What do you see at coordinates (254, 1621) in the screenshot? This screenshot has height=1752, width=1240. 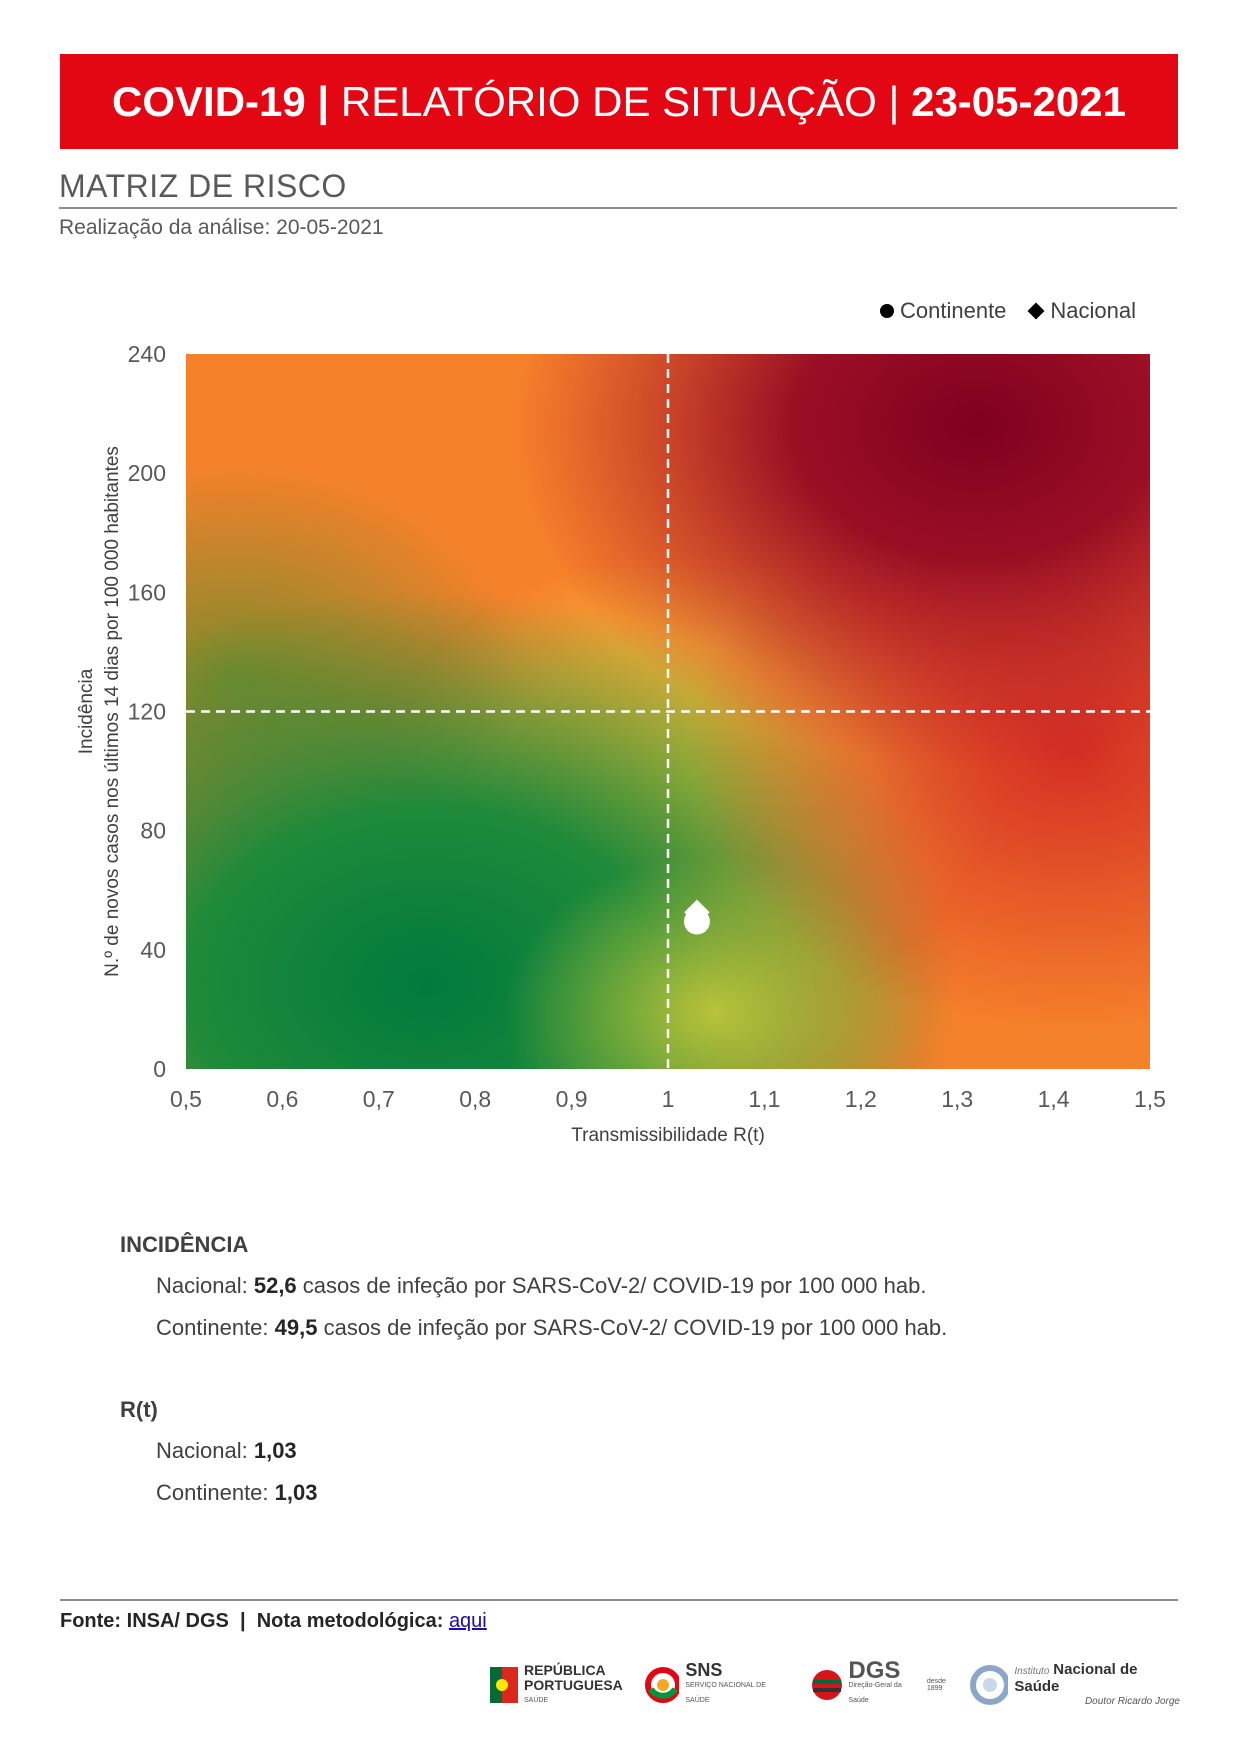 I see `footer-source-text: Fonte: INSA/ DGS | Nota metodológica:` at bounding box center [254, 1621].